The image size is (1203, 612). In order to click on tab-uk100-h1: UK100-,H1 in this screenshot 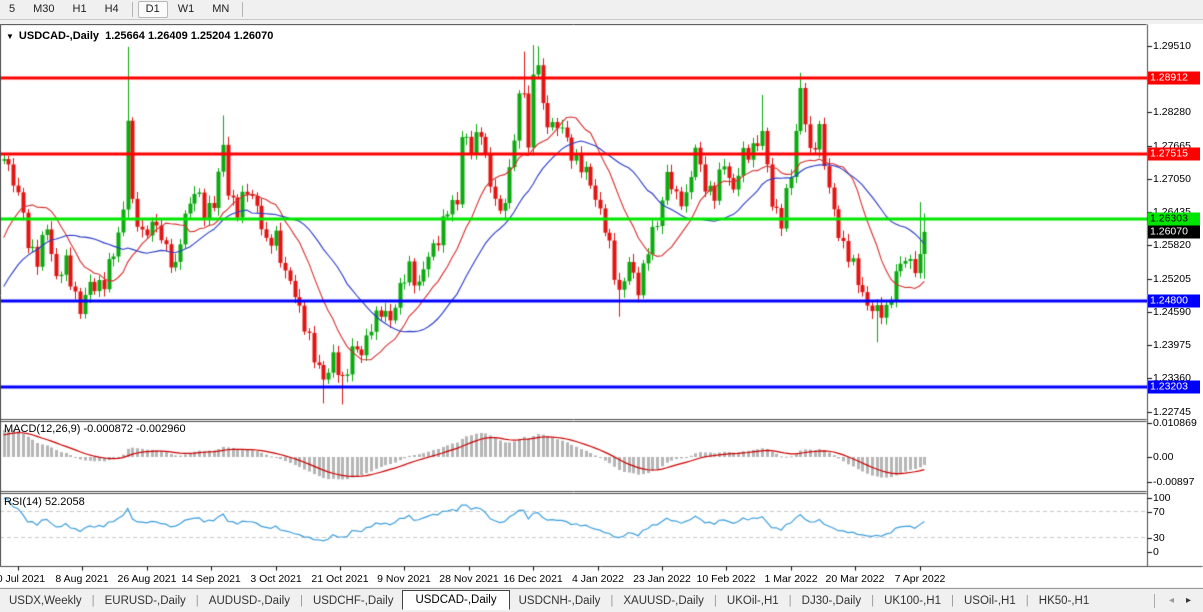, I will do `click(912, 600)`.